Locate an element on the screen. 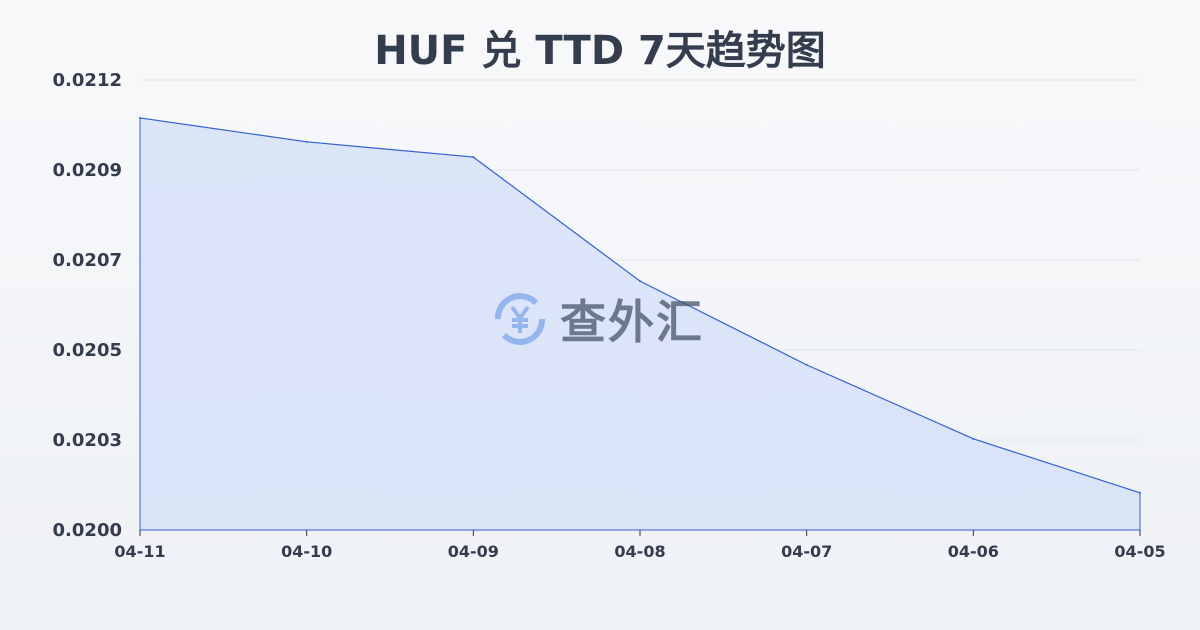  y-tick-label: 0.0203 is located at coordinates (87, 440).